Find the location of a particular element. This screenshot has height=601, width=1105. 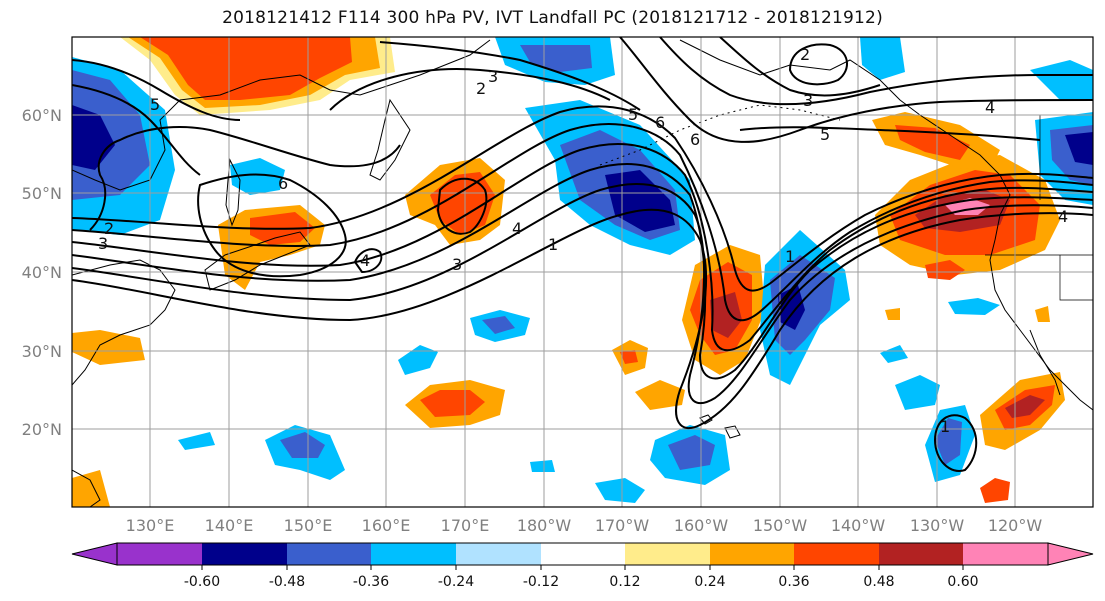

lon-label: 150°W is located at coordinates (780, 525).